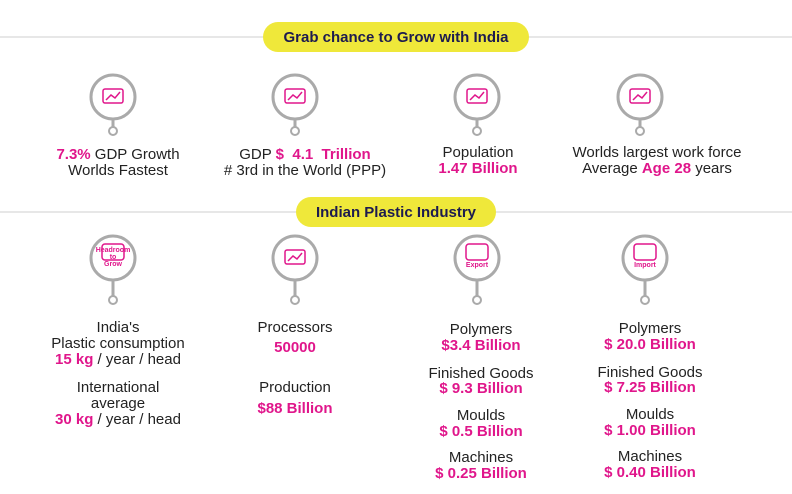  I want to click on highlight: 15 kg, so click(74, 359).